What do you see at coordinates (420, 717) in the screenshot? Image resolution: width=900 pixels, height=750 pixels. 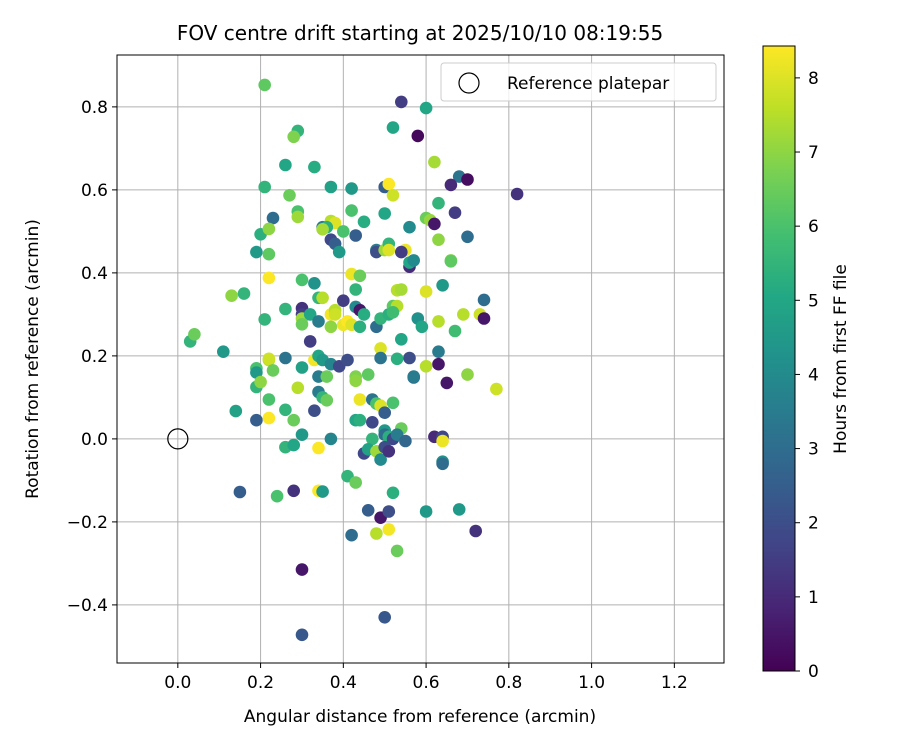 I see `x-axis-label: Angular distance from reference (arcmin)` at bounding box center [420, 717].